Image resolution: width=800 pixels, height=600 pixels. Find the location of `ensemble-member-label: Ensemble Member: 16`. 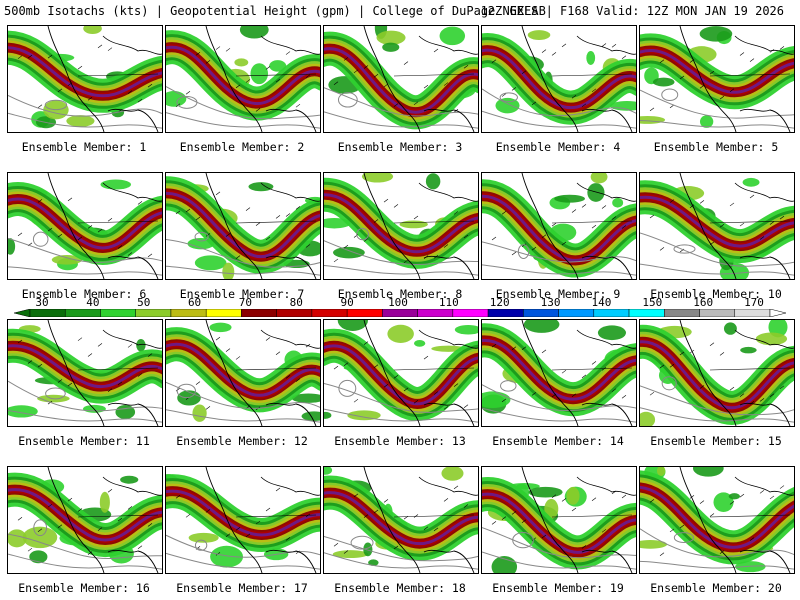

ensemble-member-label: Ensemble Member: 16 is located at coordinates (84, 588).